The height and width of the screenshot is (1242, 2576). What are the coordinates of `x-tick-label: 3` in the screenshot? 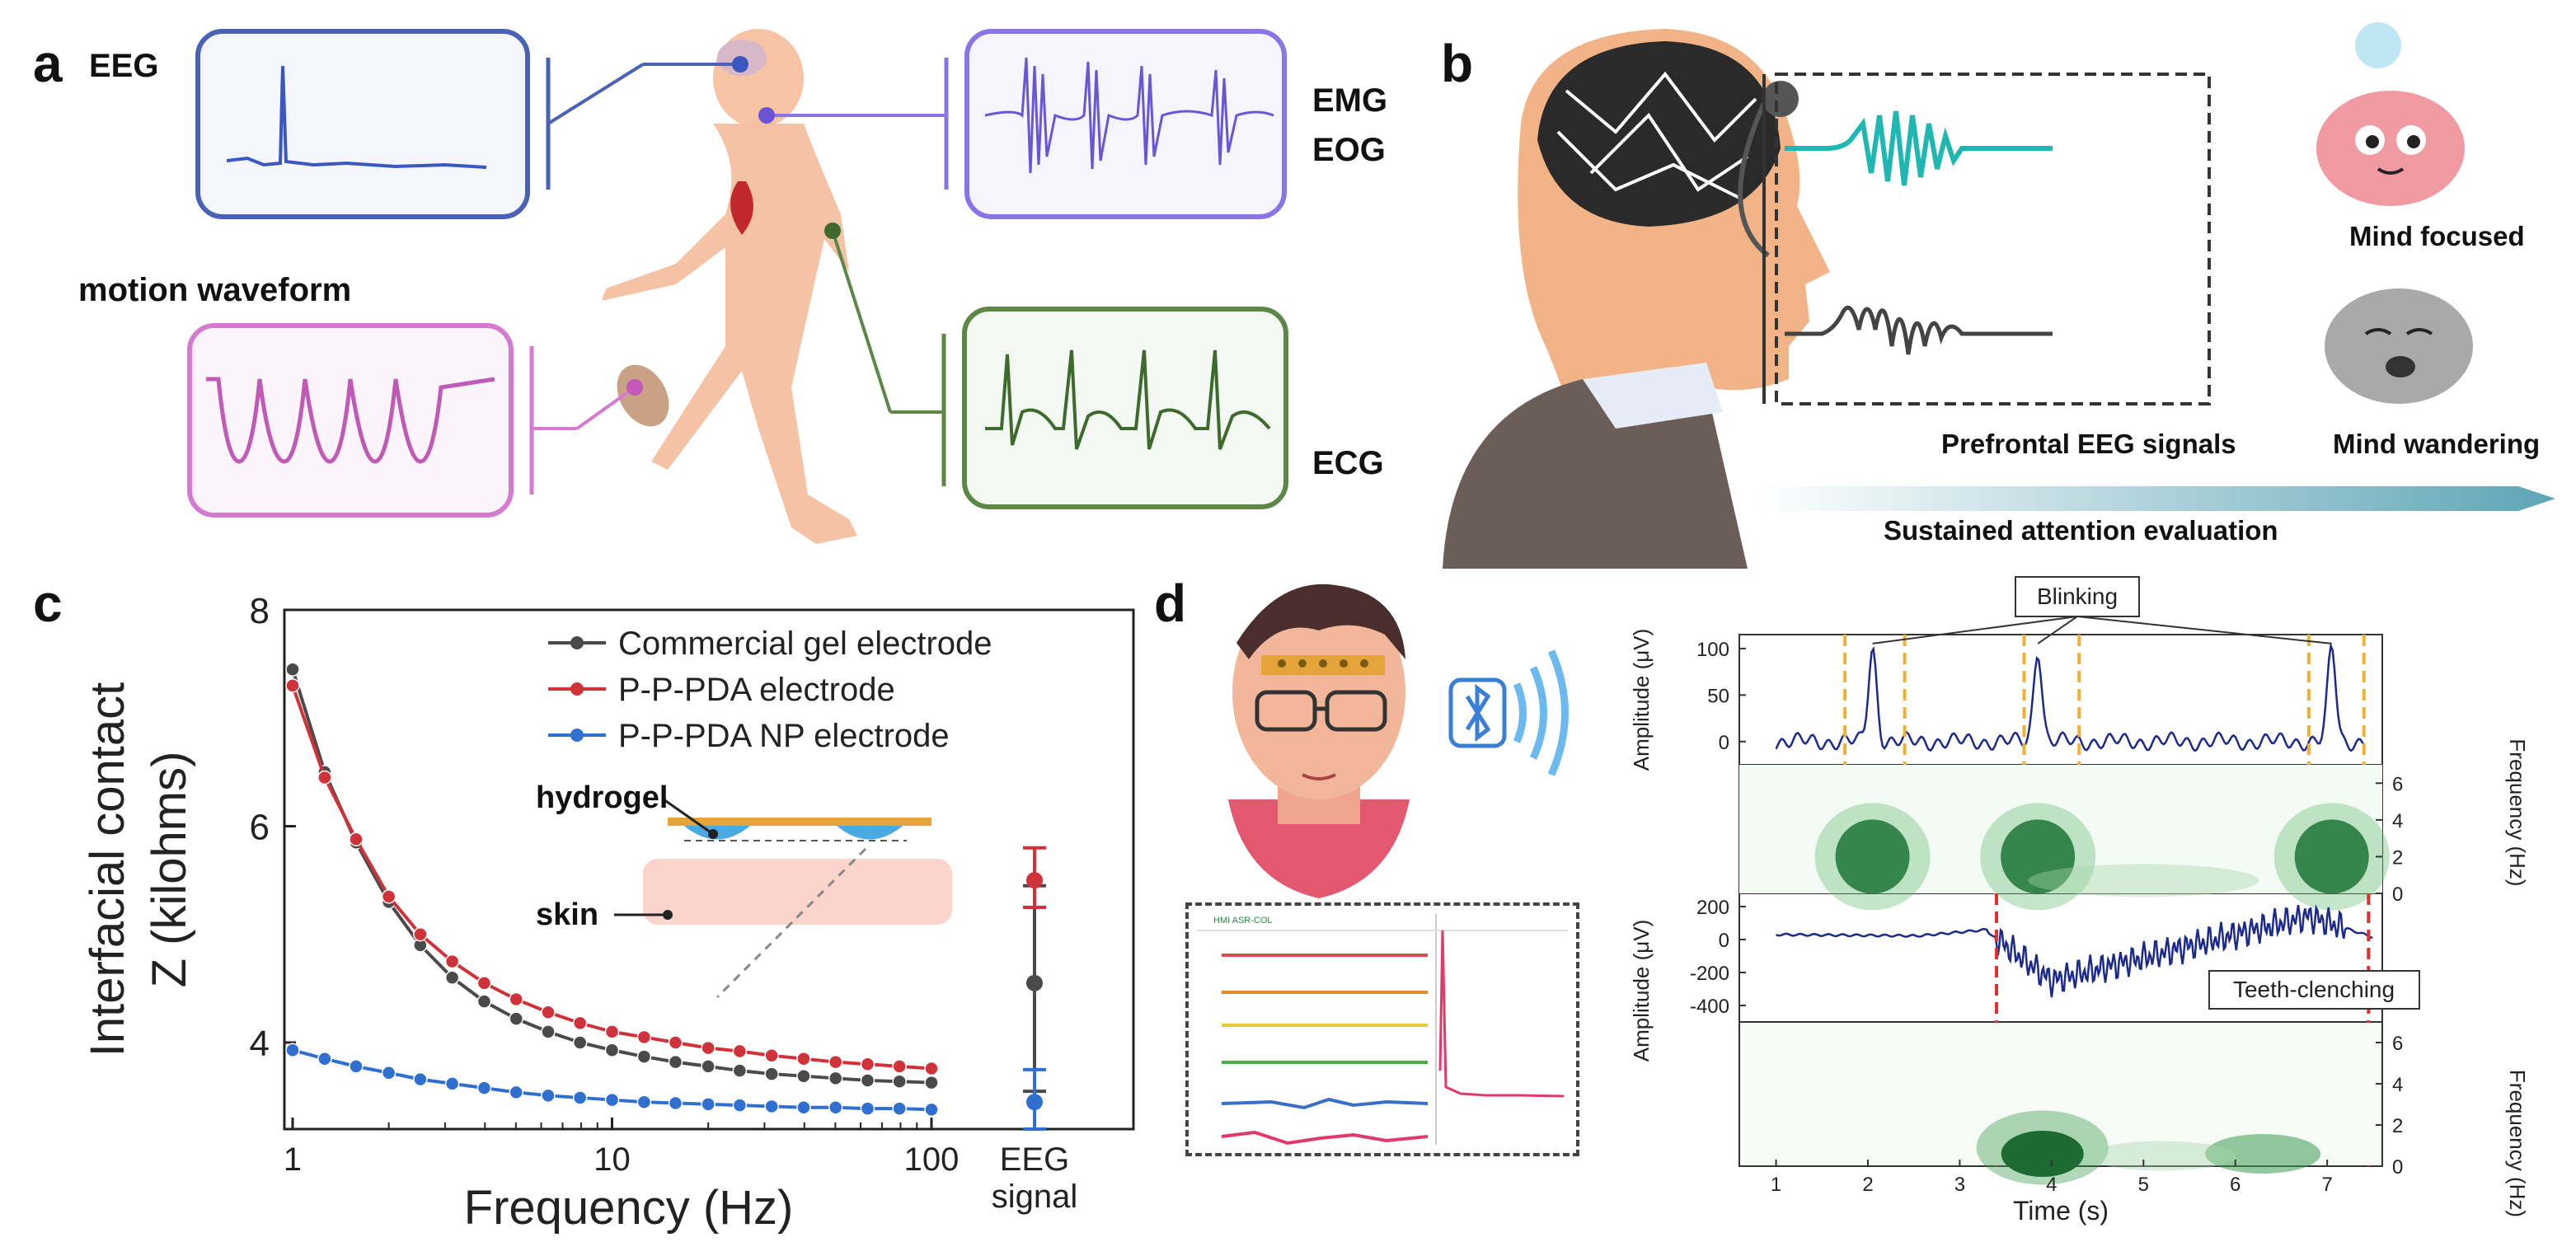 It's located at (1960, 1185).